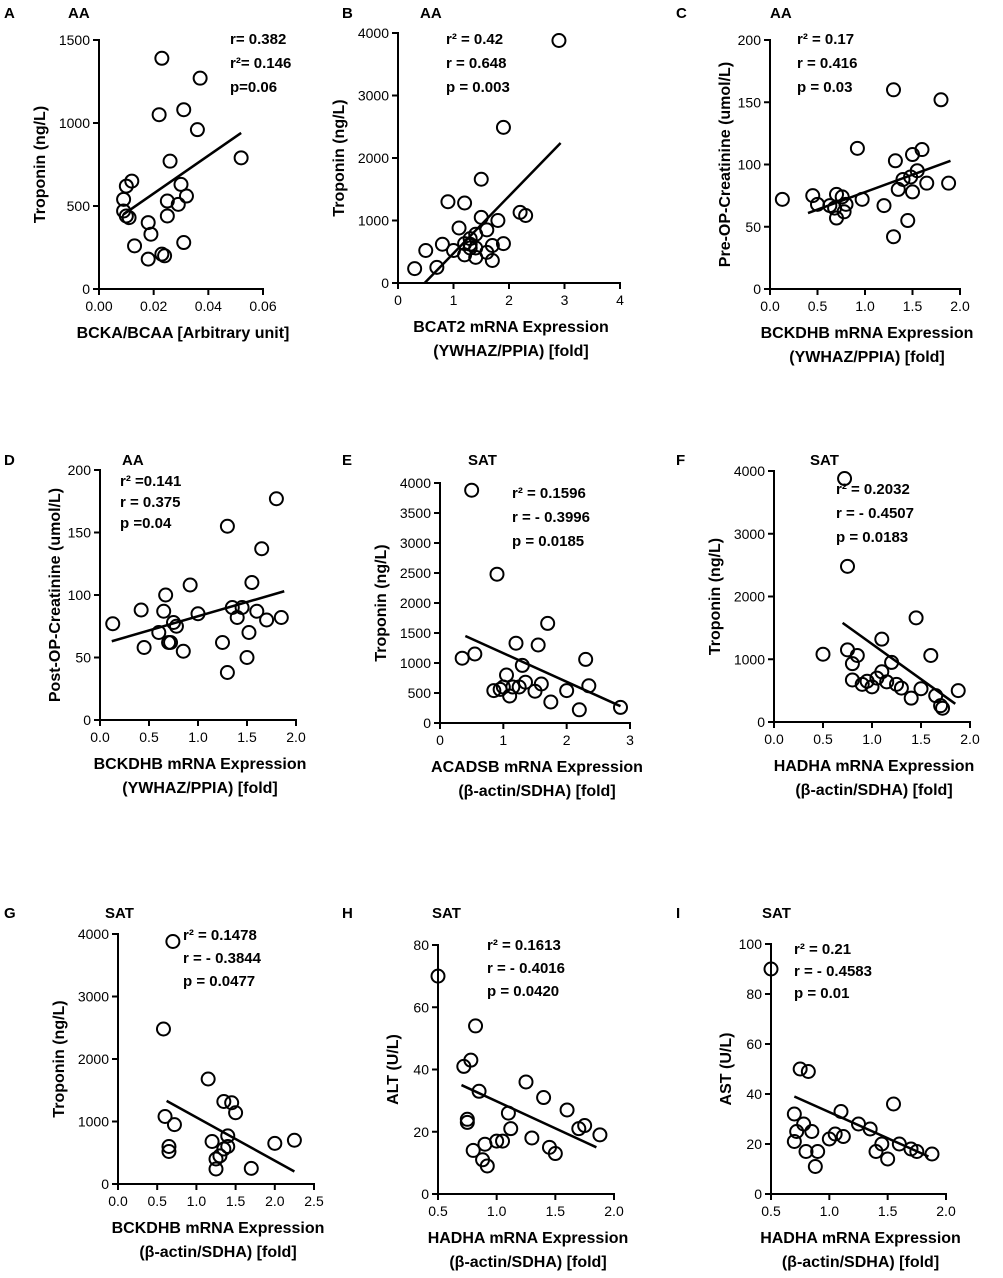  Describe the element at coordinates (9, 460) in the screenshot. I see `panel-letter: D` at that location.